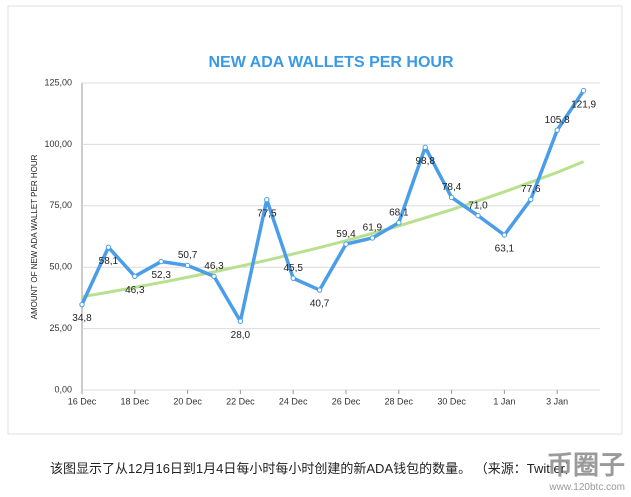 The image size is (631, 497). What do you see at coordinates (425, 161) in the screenshot?
I see `data-label: 98,8` at bounding box center [425, 161].